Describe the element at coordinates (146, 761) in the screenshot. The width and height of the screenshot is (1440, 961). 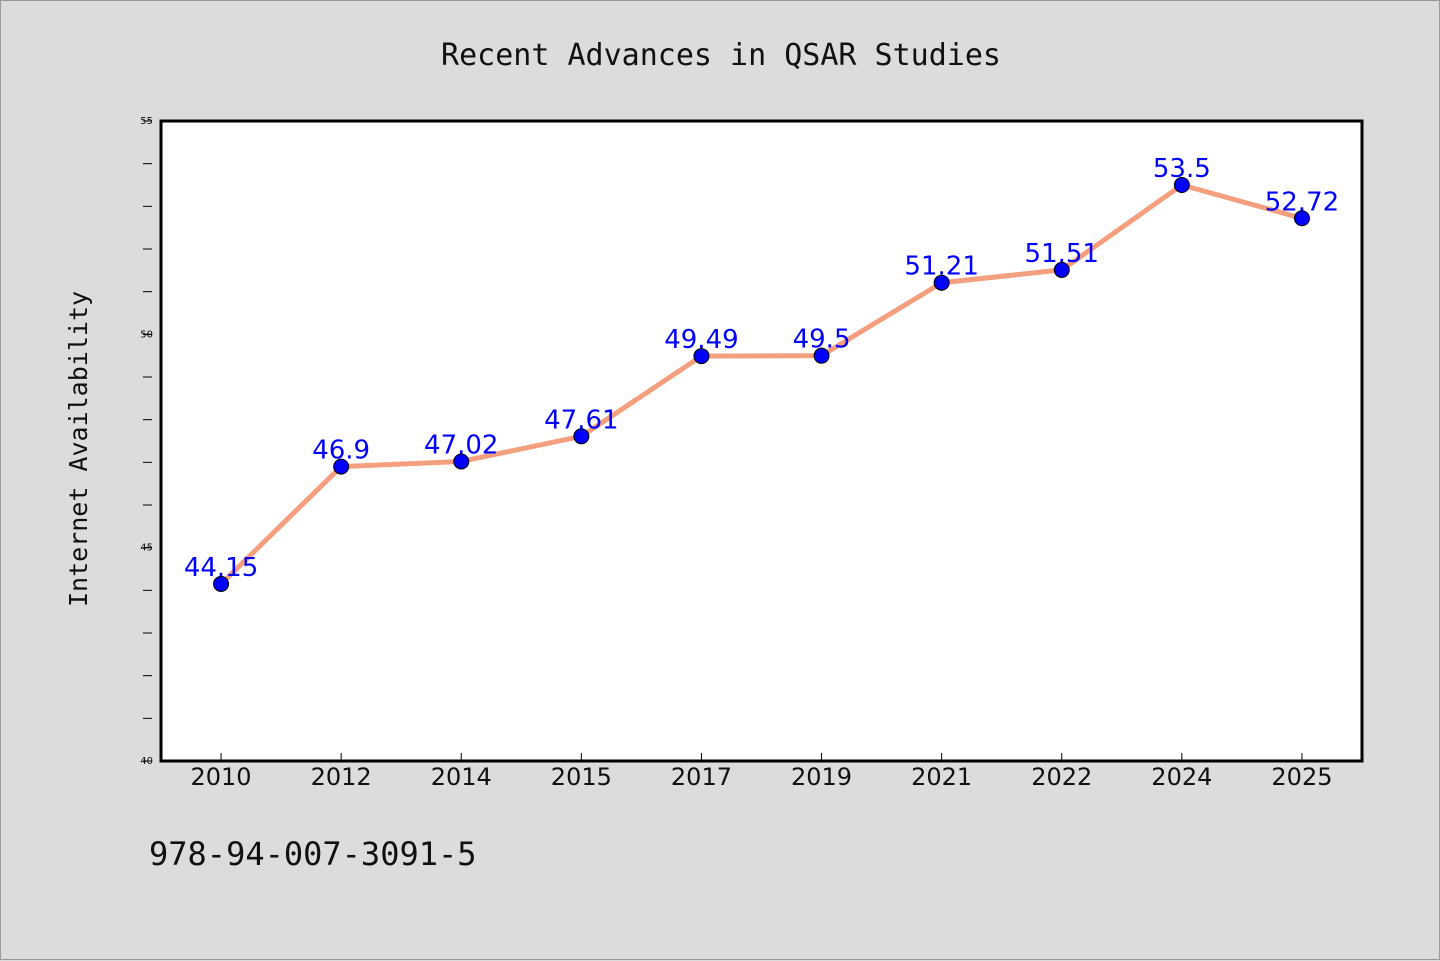
I see `y-tick-label: 40` at that location.